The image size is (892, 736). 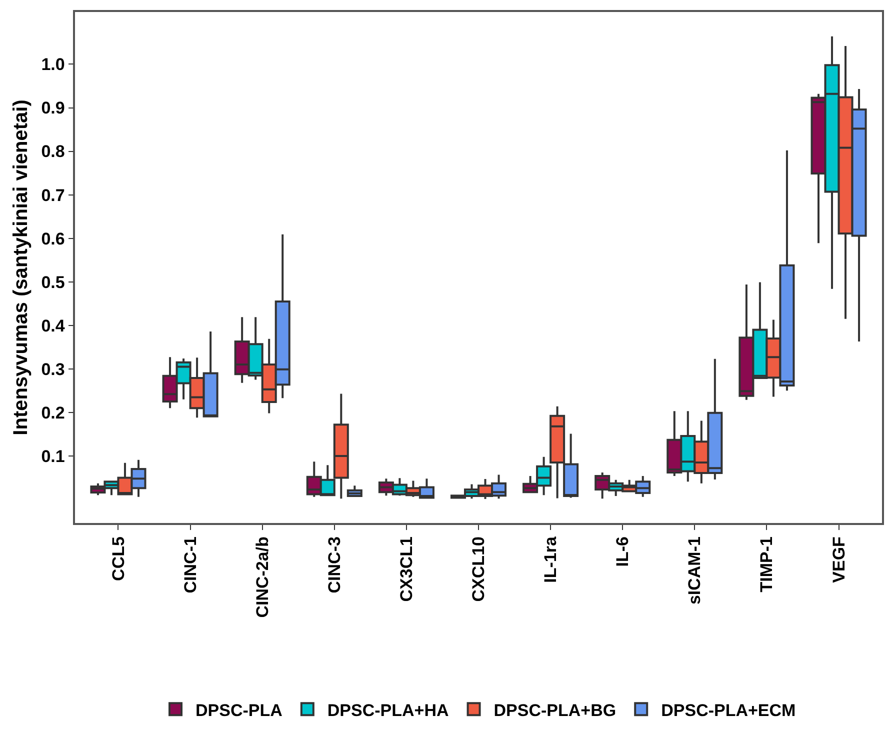 I want to click on x-tick-label: CX3CL1, so click(x=406, y=569).